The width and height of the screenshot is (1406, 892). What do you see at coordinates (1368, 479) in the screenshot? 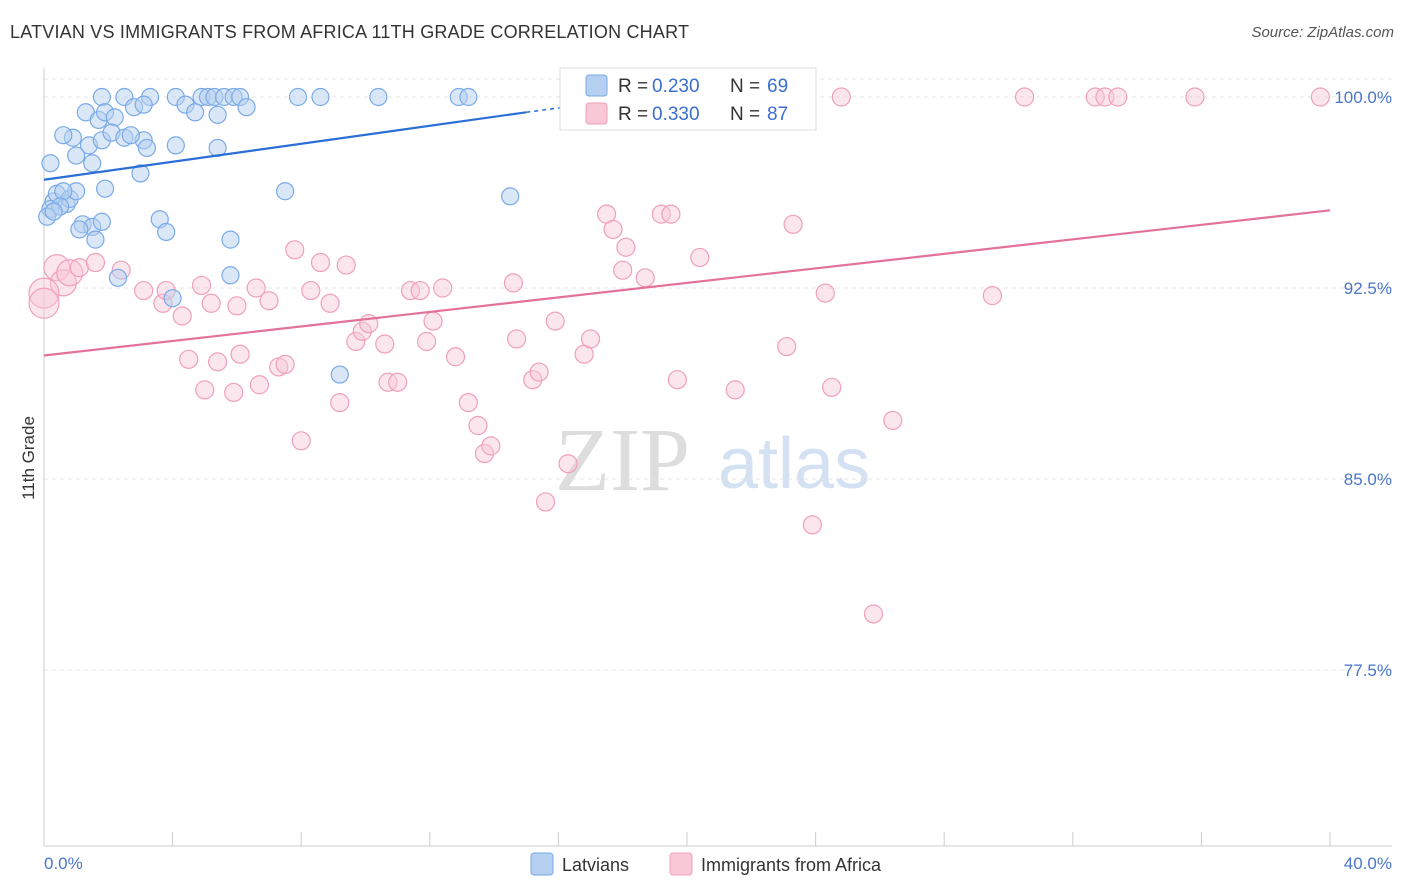
I see `y-tick-label: 85.0%` at bounding box center [1368, 479].